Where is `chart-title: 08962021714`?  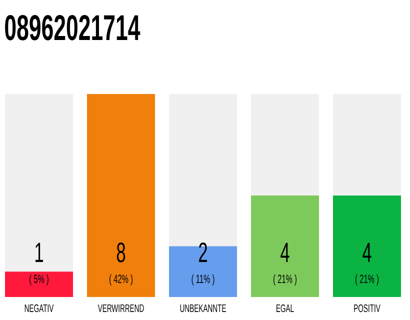 chart-title: 08962021714 is located at coordinates (72, 27).